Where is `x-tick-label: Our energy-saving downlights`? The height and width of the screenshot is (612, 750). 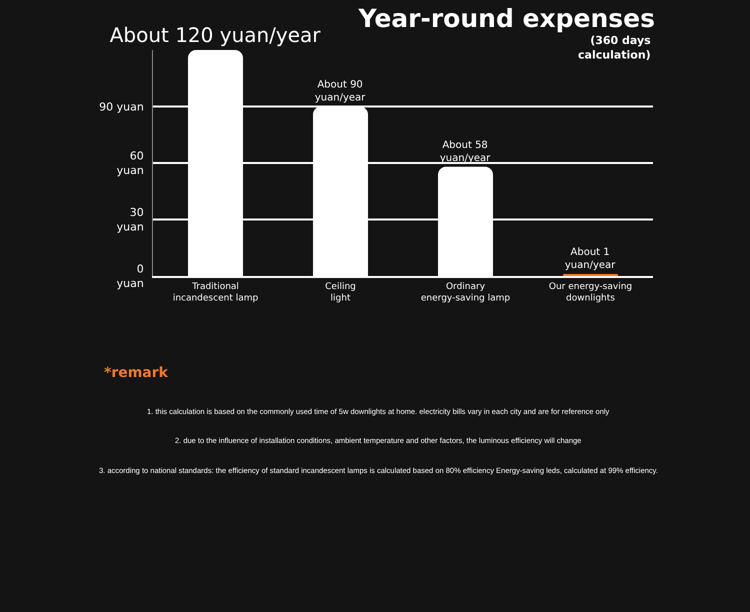 x-tick-label: Our energy-saving downlights is located at coordinates (590, 293).